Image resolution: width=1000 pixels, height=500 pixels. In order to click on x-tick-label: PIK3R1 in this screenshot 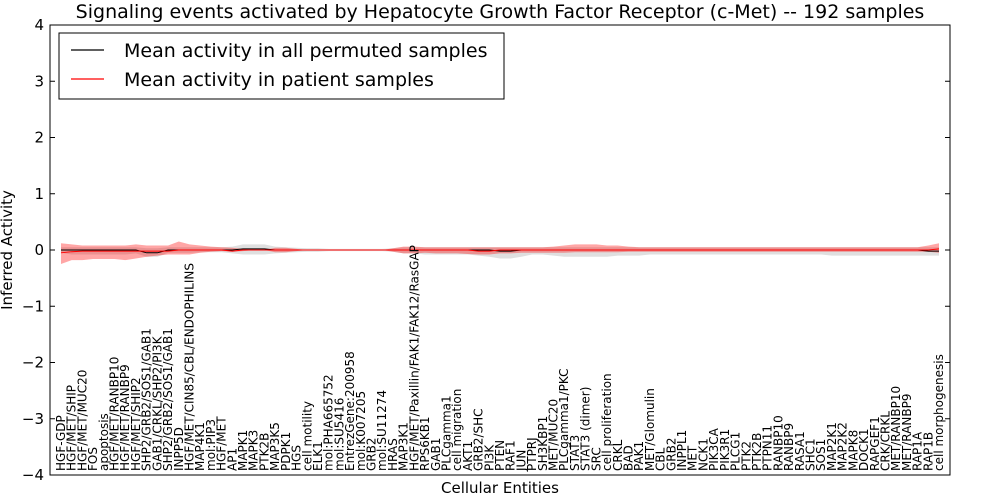, I will do `click(725, 450)`.